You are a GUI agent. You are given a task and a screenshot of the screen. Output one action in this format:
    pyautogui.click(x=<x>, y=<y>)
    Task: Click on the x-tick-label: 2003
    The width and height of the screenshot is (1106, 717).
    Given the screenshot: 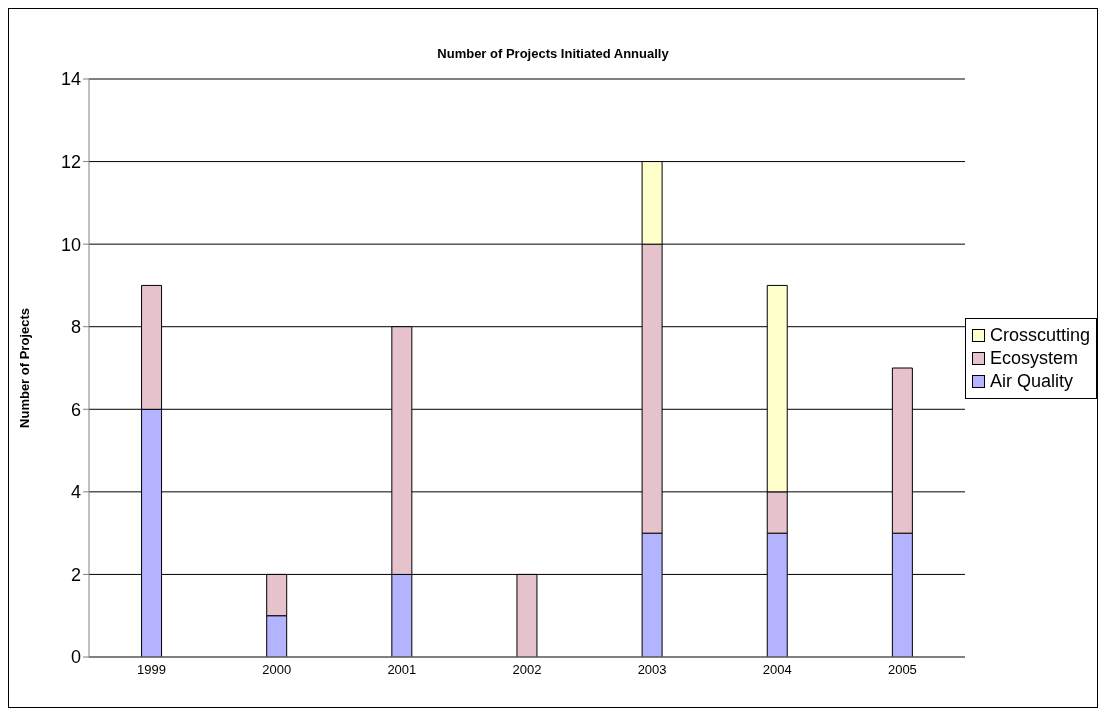 What is the action you would take?
    pyautogui.click(x=652, y=670)
    